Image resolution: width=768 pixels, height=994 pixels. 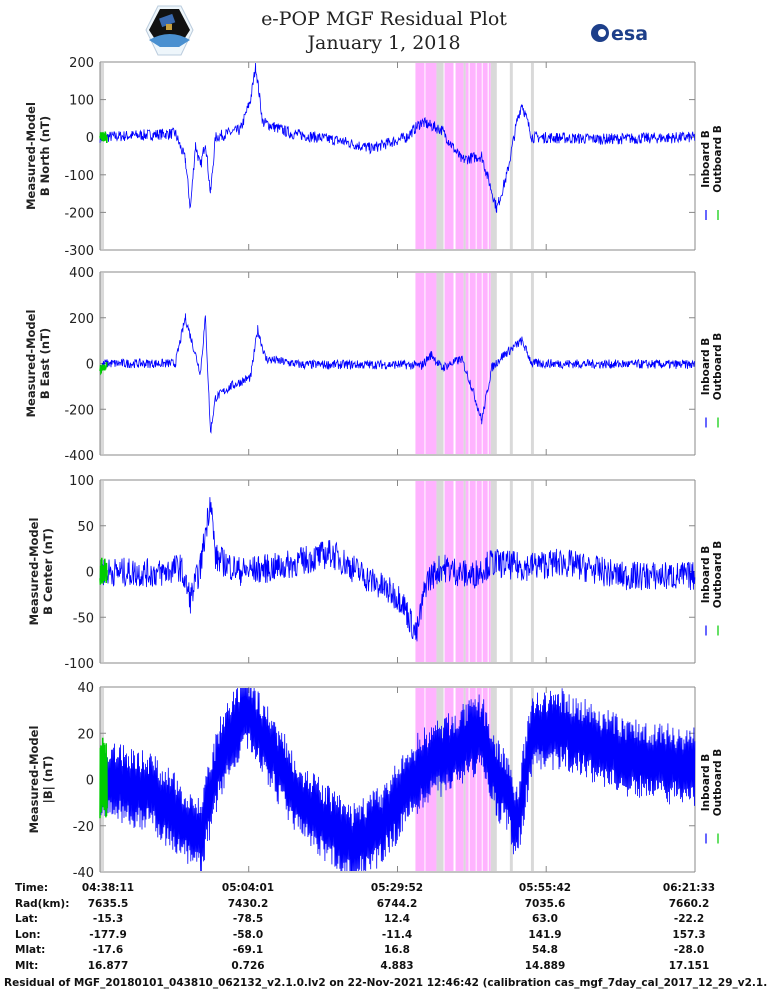 What do you see at coordinates (48, 571) in the screenshot?
I see `y-axis-label-line: B Center (nT)` at bounding box center [48, 571].